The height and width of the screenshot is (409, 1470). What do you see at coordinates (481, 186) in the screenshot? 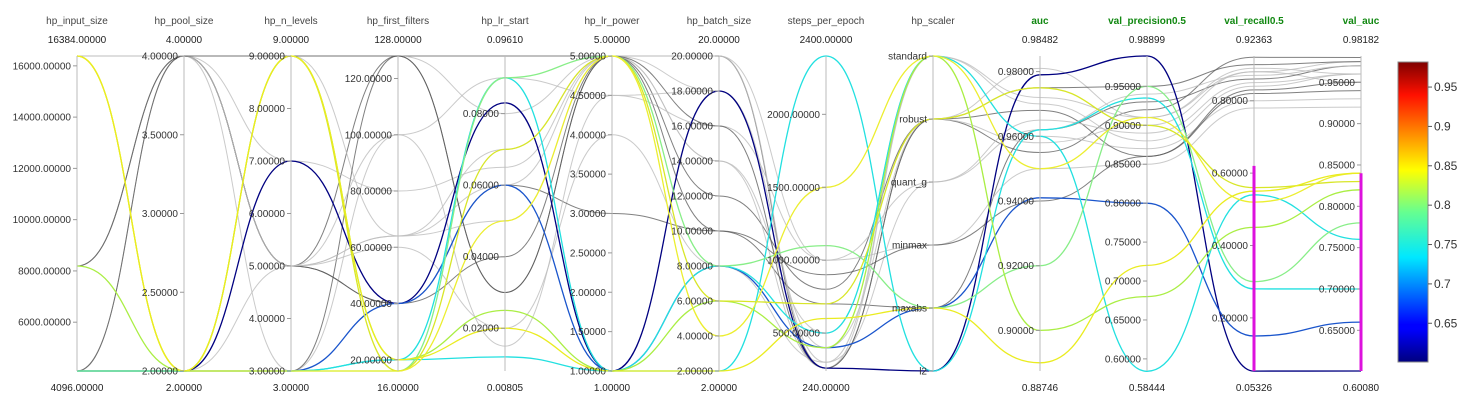
I see `tick-label: 0.06000` at bounding box center [481, 186].